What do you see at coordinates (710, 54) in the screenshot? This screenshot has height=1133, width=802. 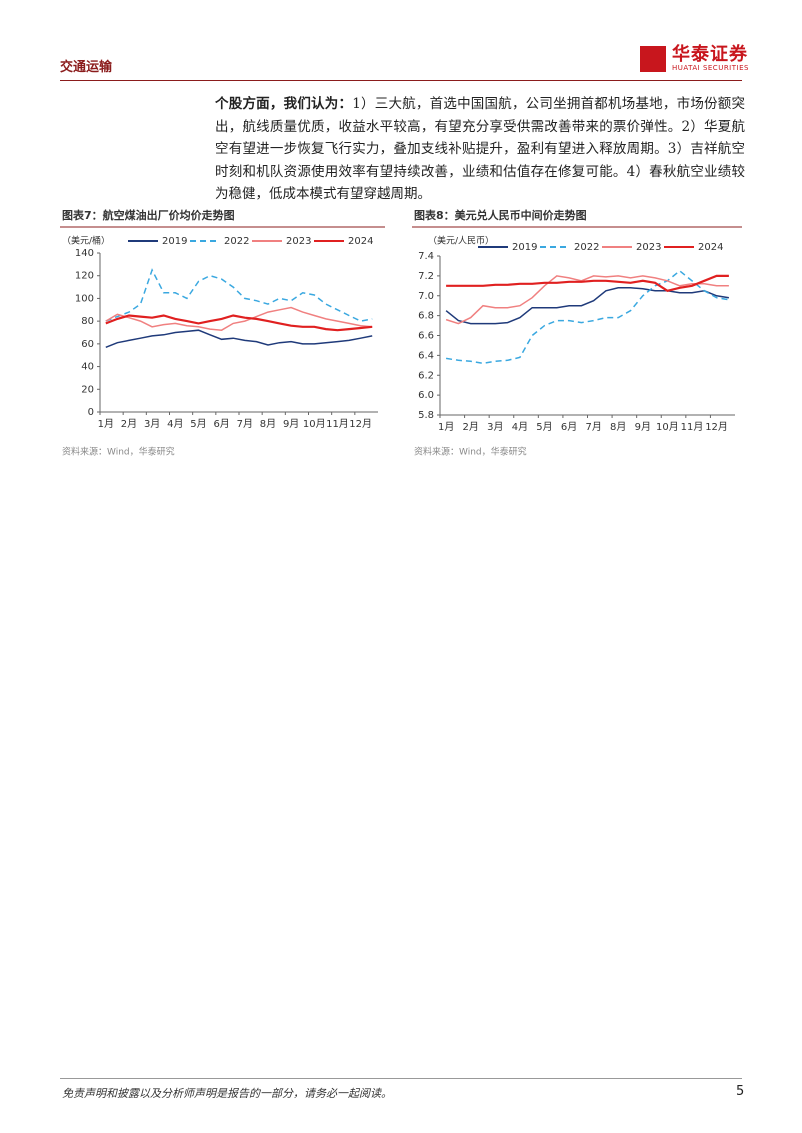 I see `logo-cn: 华泰证券` at bounding box center [710, 54].